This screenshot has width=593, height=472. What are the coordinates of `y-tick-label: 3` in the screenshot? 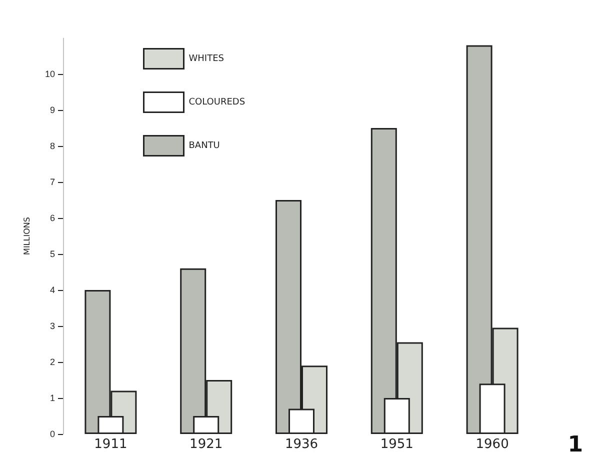 It's located at (52, 326).